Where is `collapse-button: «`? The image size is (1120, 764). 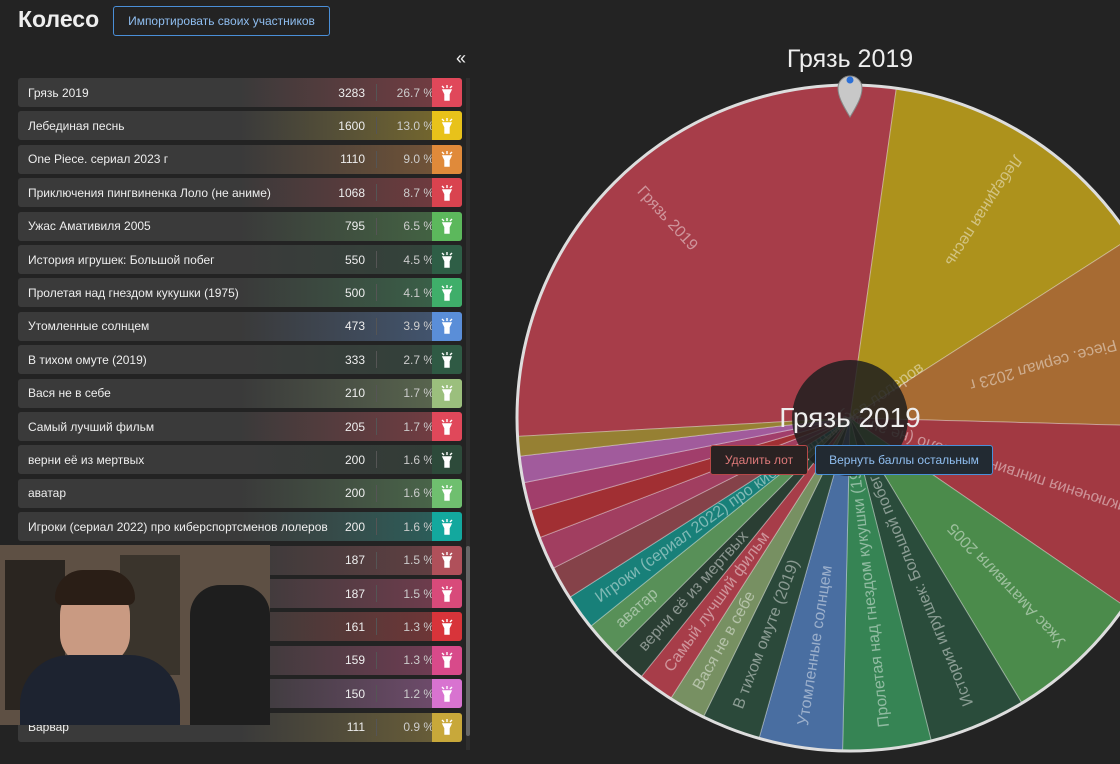
collapse-button: « is located at coordinates (461, 58).